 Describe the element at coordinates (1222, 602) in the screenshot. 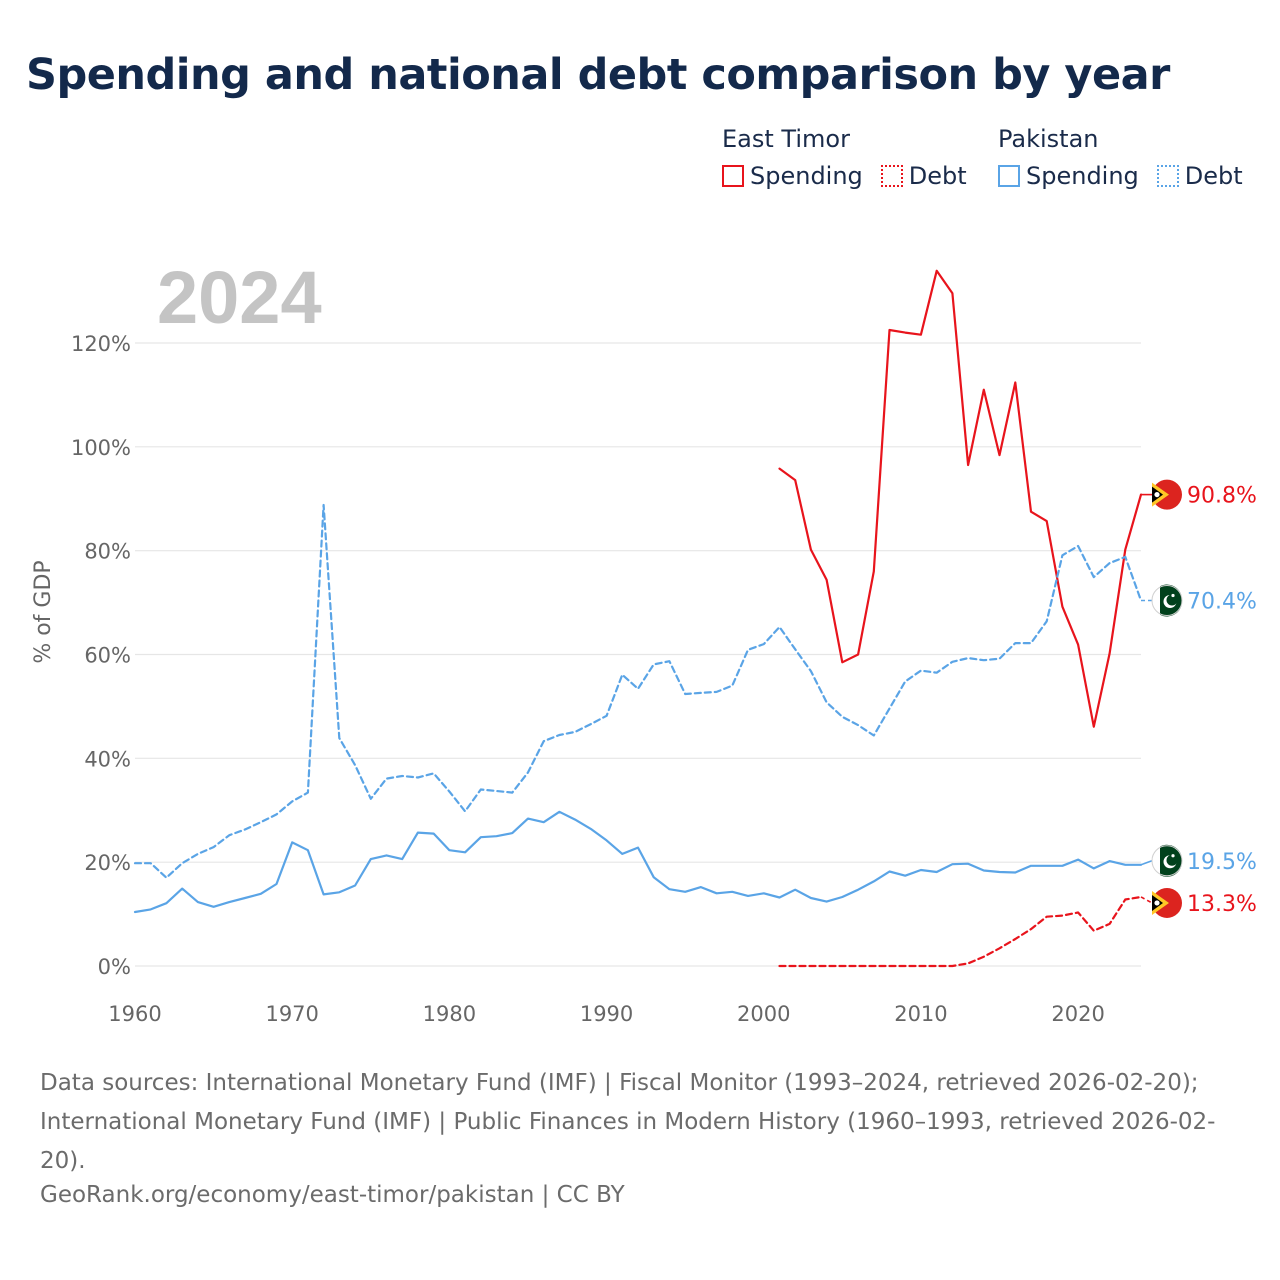

I see `end-value-label: 70.4%` at that location.